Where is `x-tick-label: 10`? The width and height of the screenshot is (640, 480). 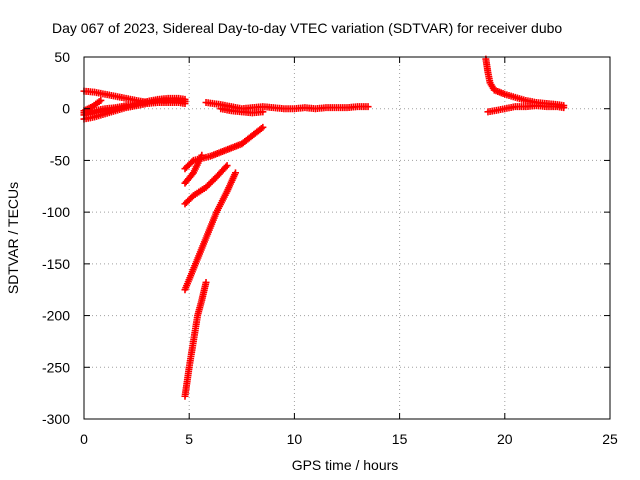
x-tick-label: 10 is located at coordinates (295, 439).